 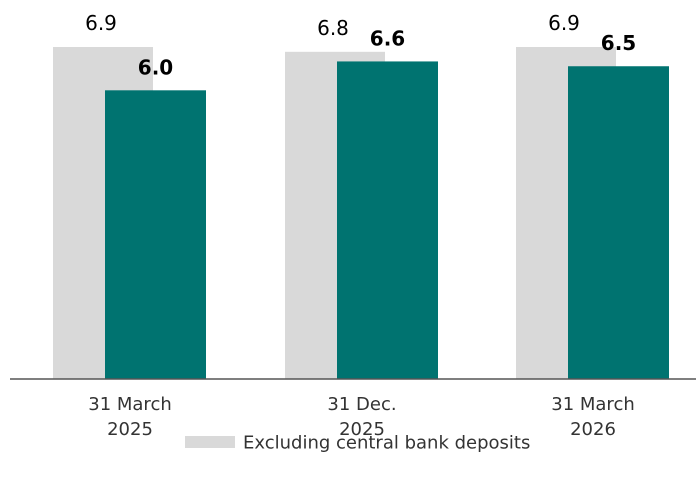 What do you see at coordinates (130, 429) in the screenshot?
I see `x-tick-label-31-march-2025-line-2: 2025` at bounding box center [130, 429].